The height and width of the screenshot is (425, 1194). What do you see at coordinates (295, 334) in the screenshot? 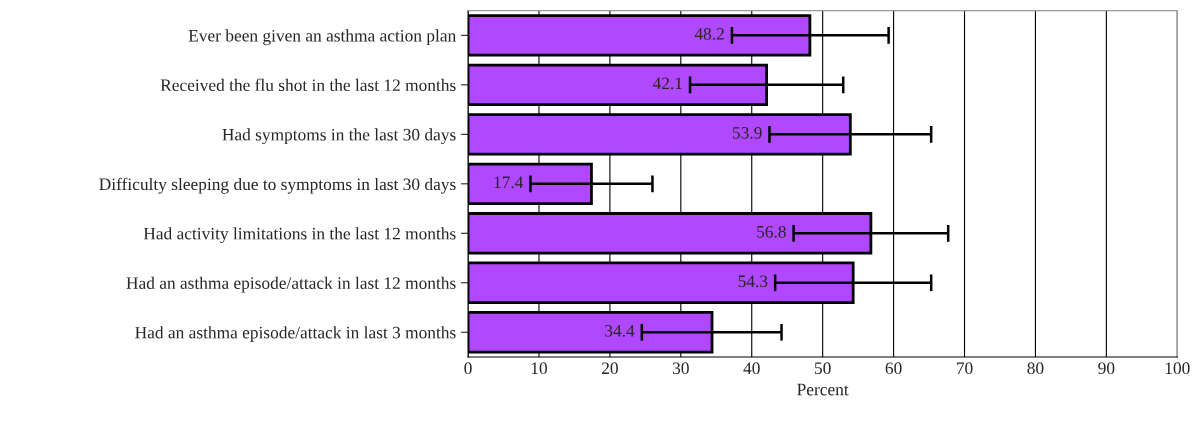
I see `y-tick-label: Had an asthma episode/attack in last 3 months` at bounding box center [295, 334].